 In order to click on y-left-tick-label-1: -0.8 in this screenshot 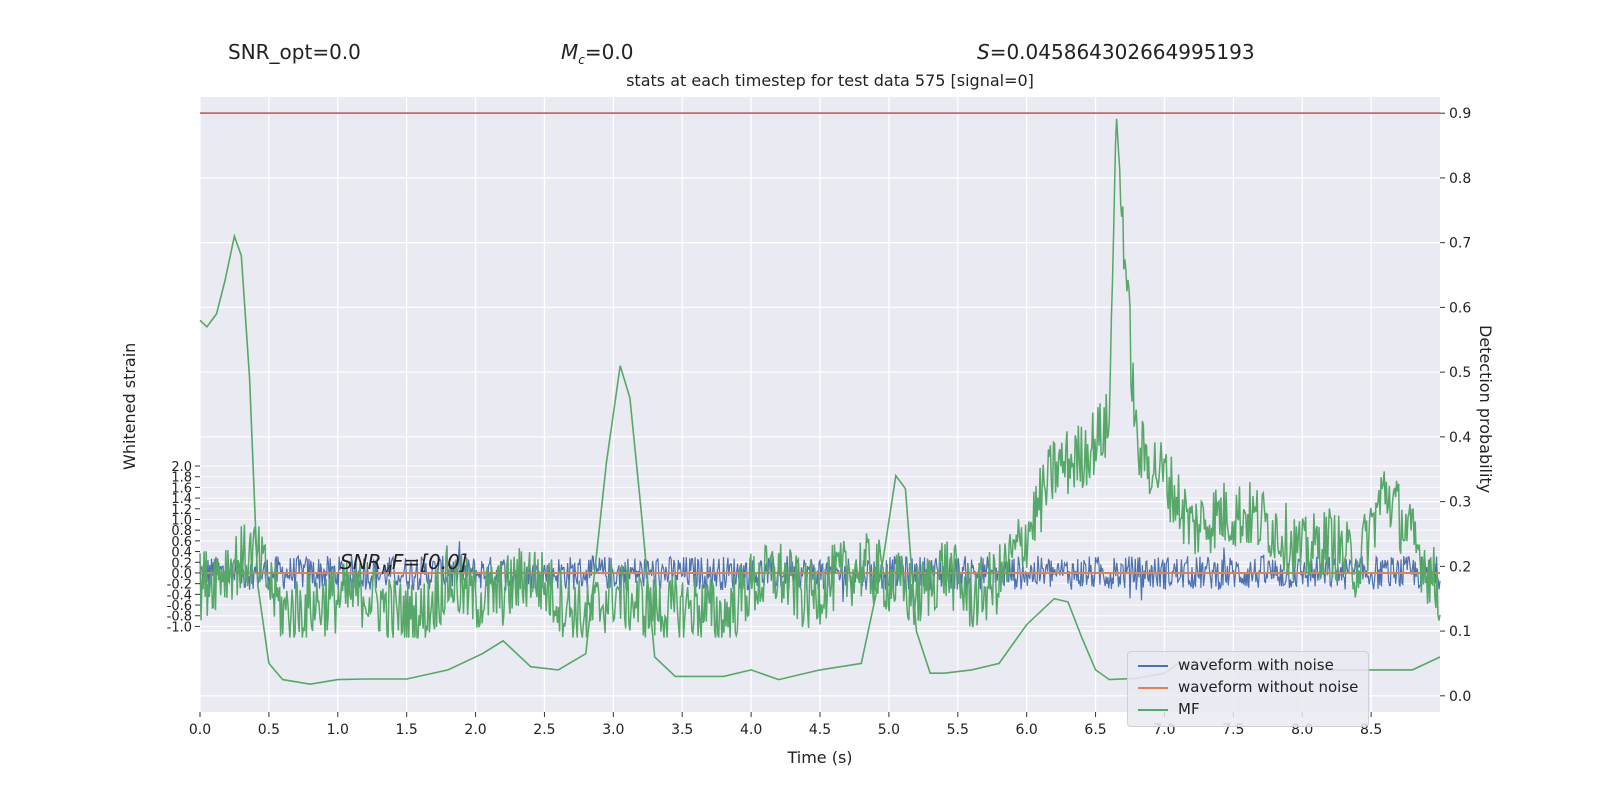, I will do `click(179, 617)`.